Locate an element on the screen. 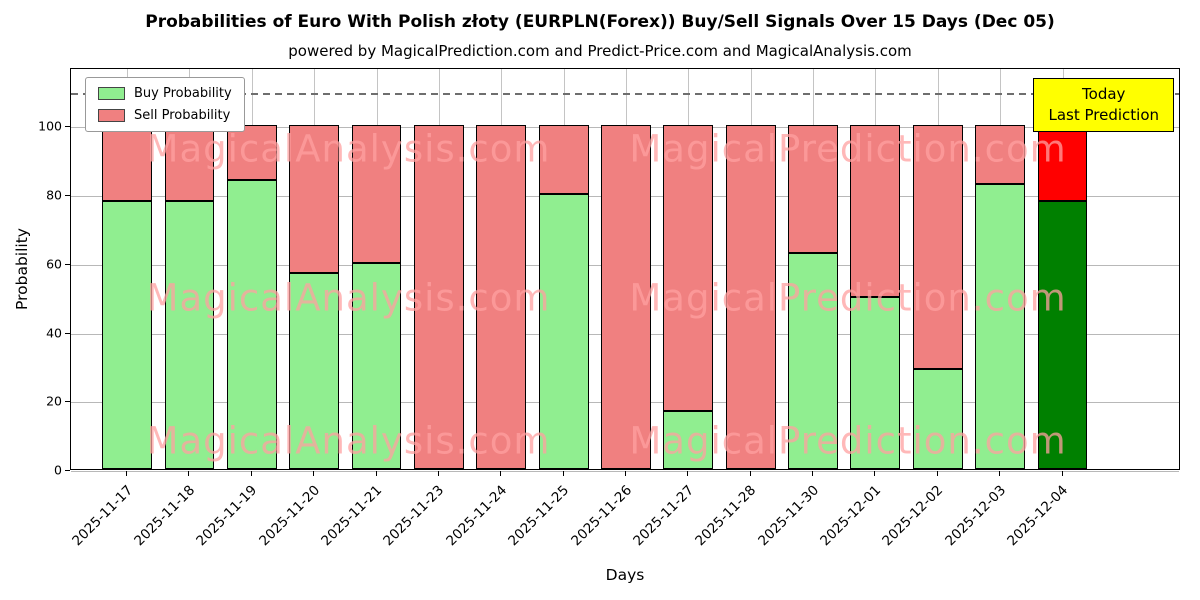 This screenshot has width=1200, height=600. x-tick-label: 2025-11-24 is located at coordinates (476, 516).